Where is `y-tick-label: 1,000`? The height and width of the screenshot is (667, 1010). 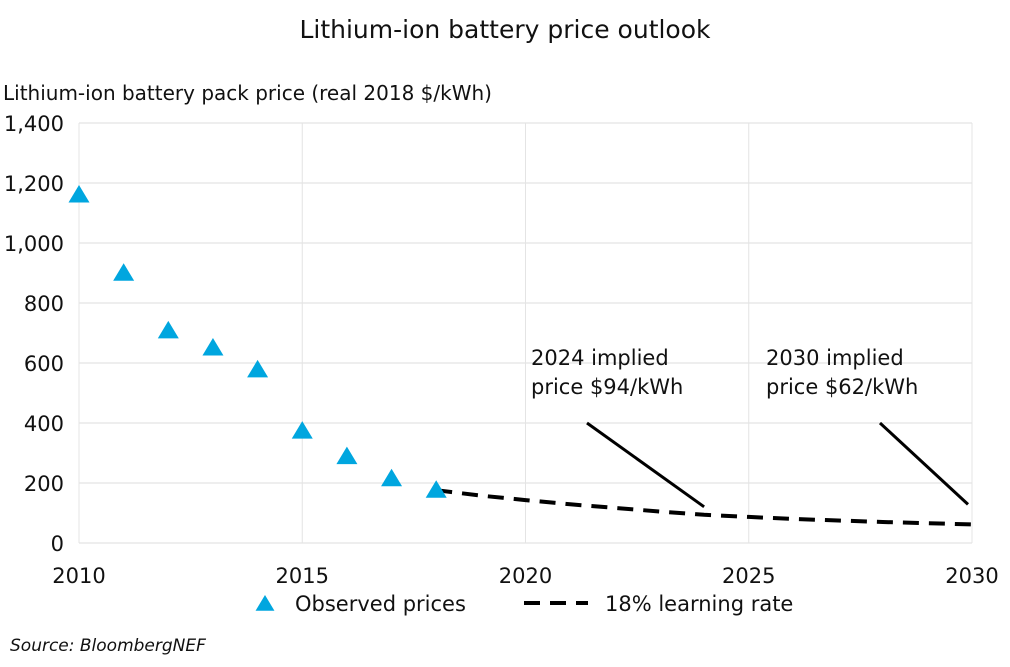 y-tick-label: 1,000 is located at coordinates (34, 244).